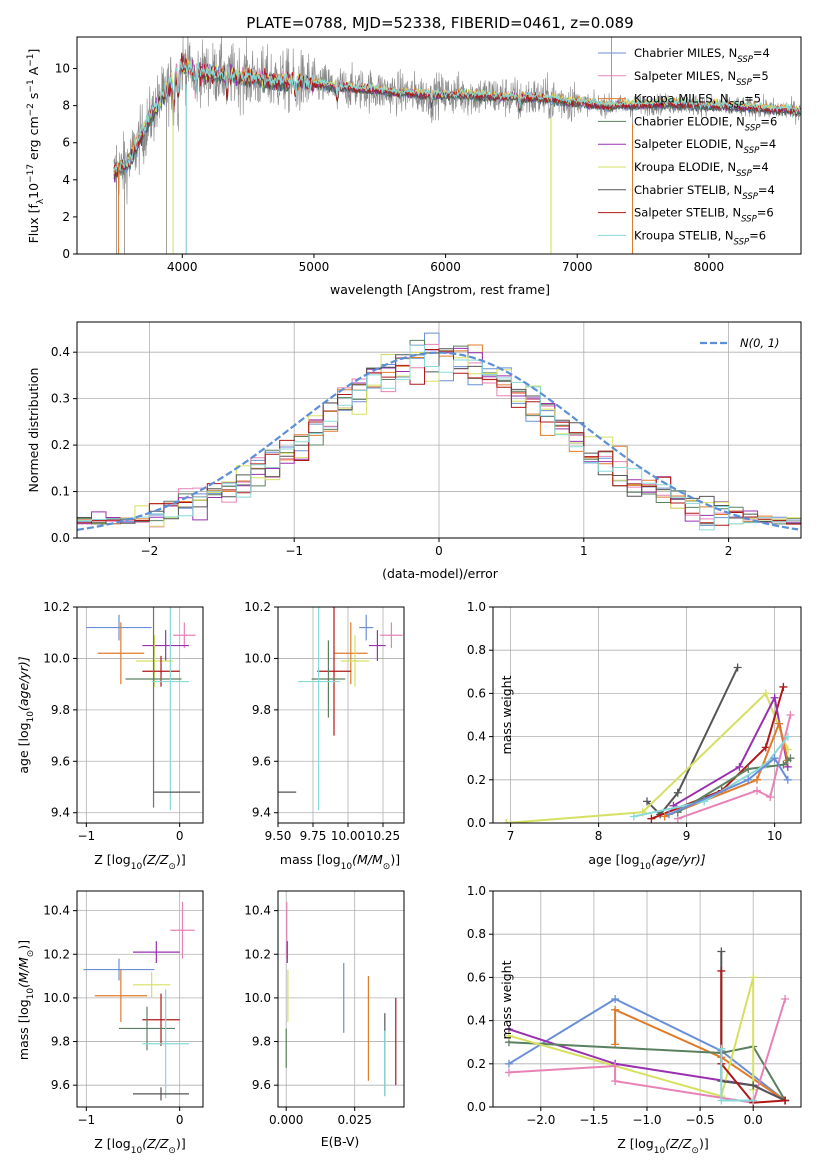  I want to click on axes-mass-vs-EBV: 0.000 0.025 9.6 9.8 10.0 10.2 10.4, so click(324, 1008).